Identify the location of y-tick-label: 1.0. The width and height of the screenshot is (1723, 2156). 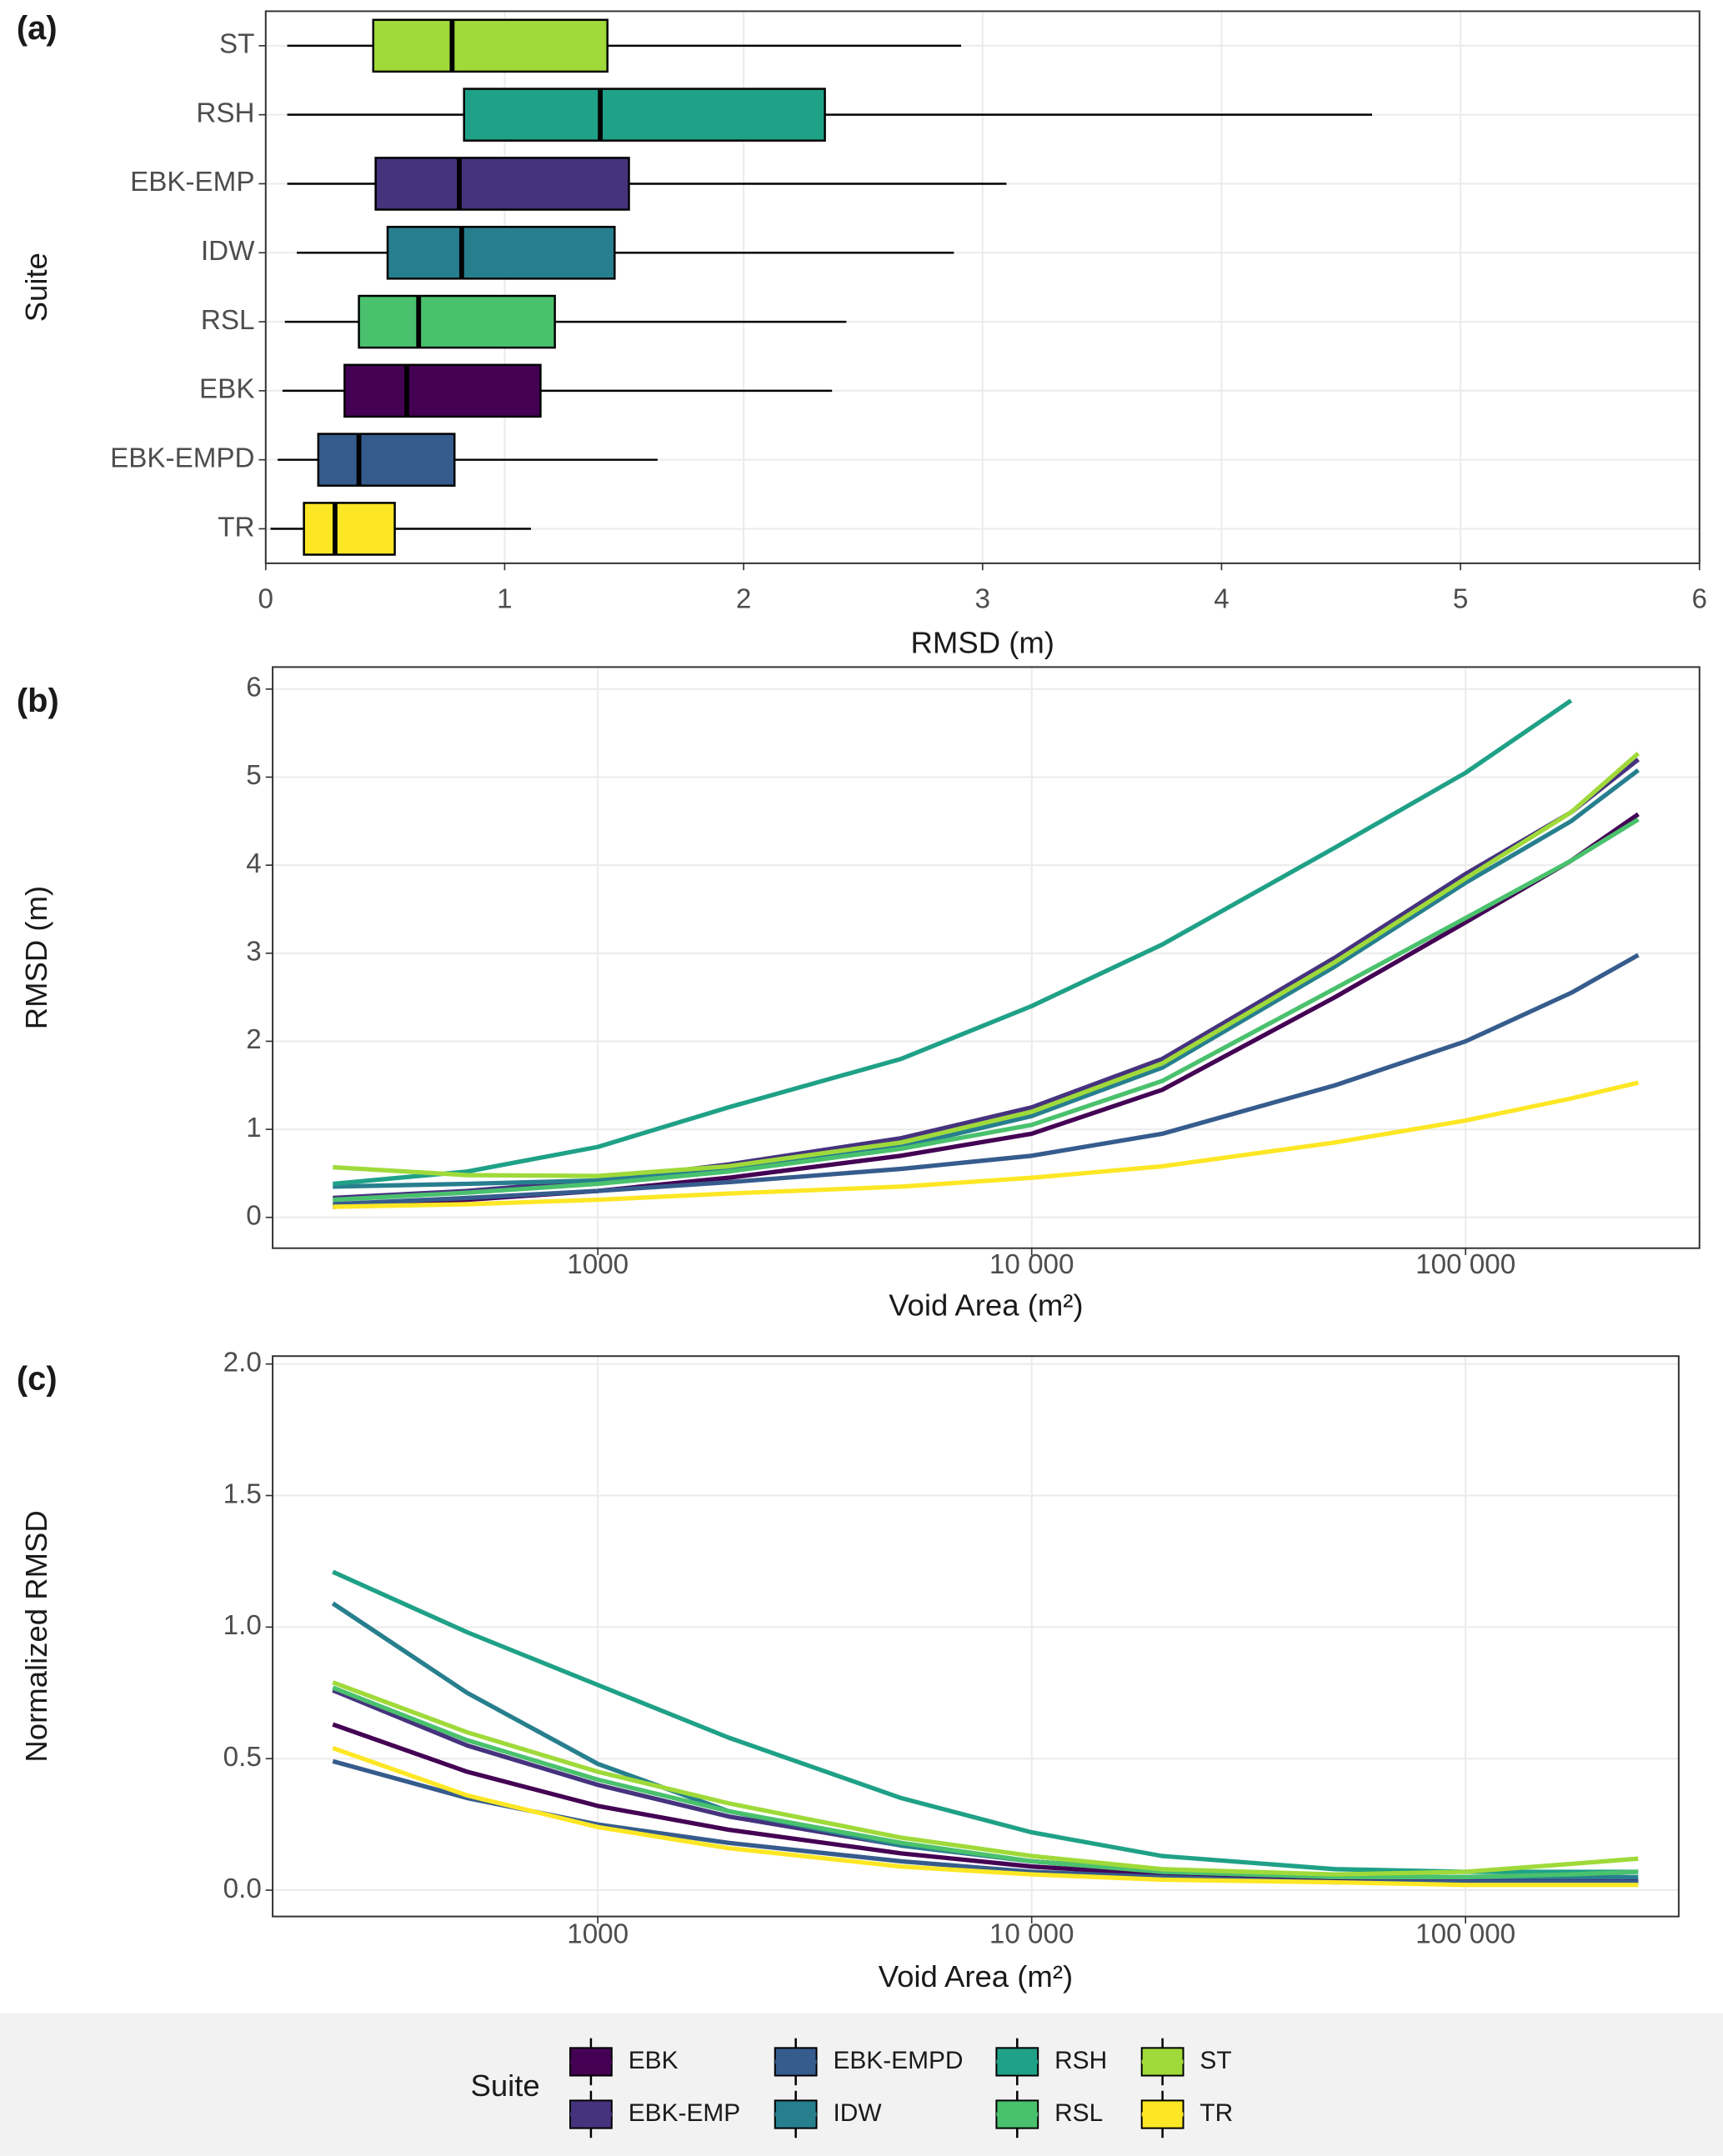
(242, 1625).